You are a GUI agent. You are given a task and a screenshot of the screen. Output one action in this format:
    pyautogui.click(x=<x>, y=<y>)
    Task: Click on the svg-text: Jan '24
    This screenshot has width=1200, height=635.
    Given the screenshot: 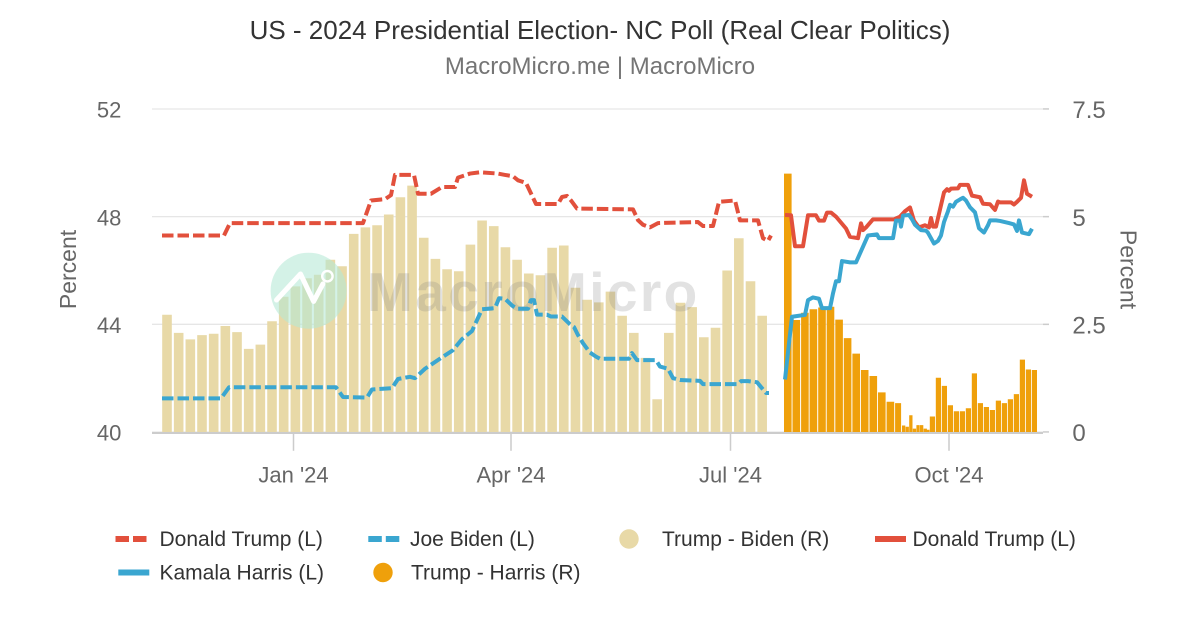 What is the action you would take?
    pyautogui.click(x=293, y=475)
    